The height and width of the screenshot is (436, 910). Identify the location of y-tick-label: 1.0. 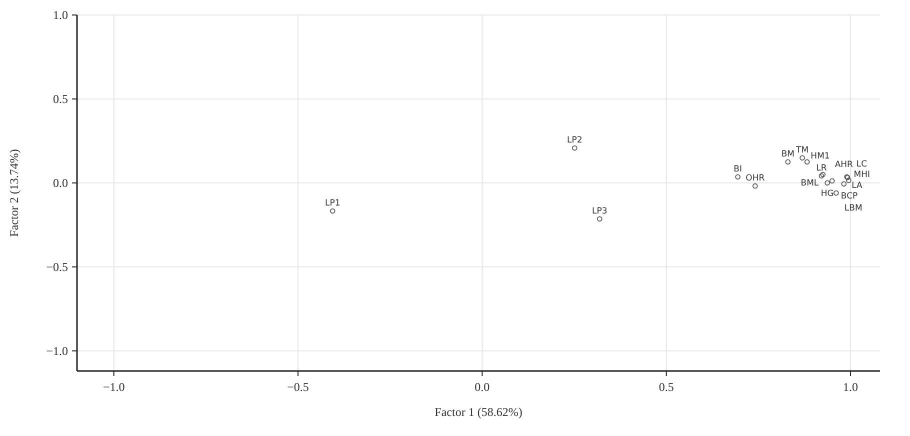
(60, 15).